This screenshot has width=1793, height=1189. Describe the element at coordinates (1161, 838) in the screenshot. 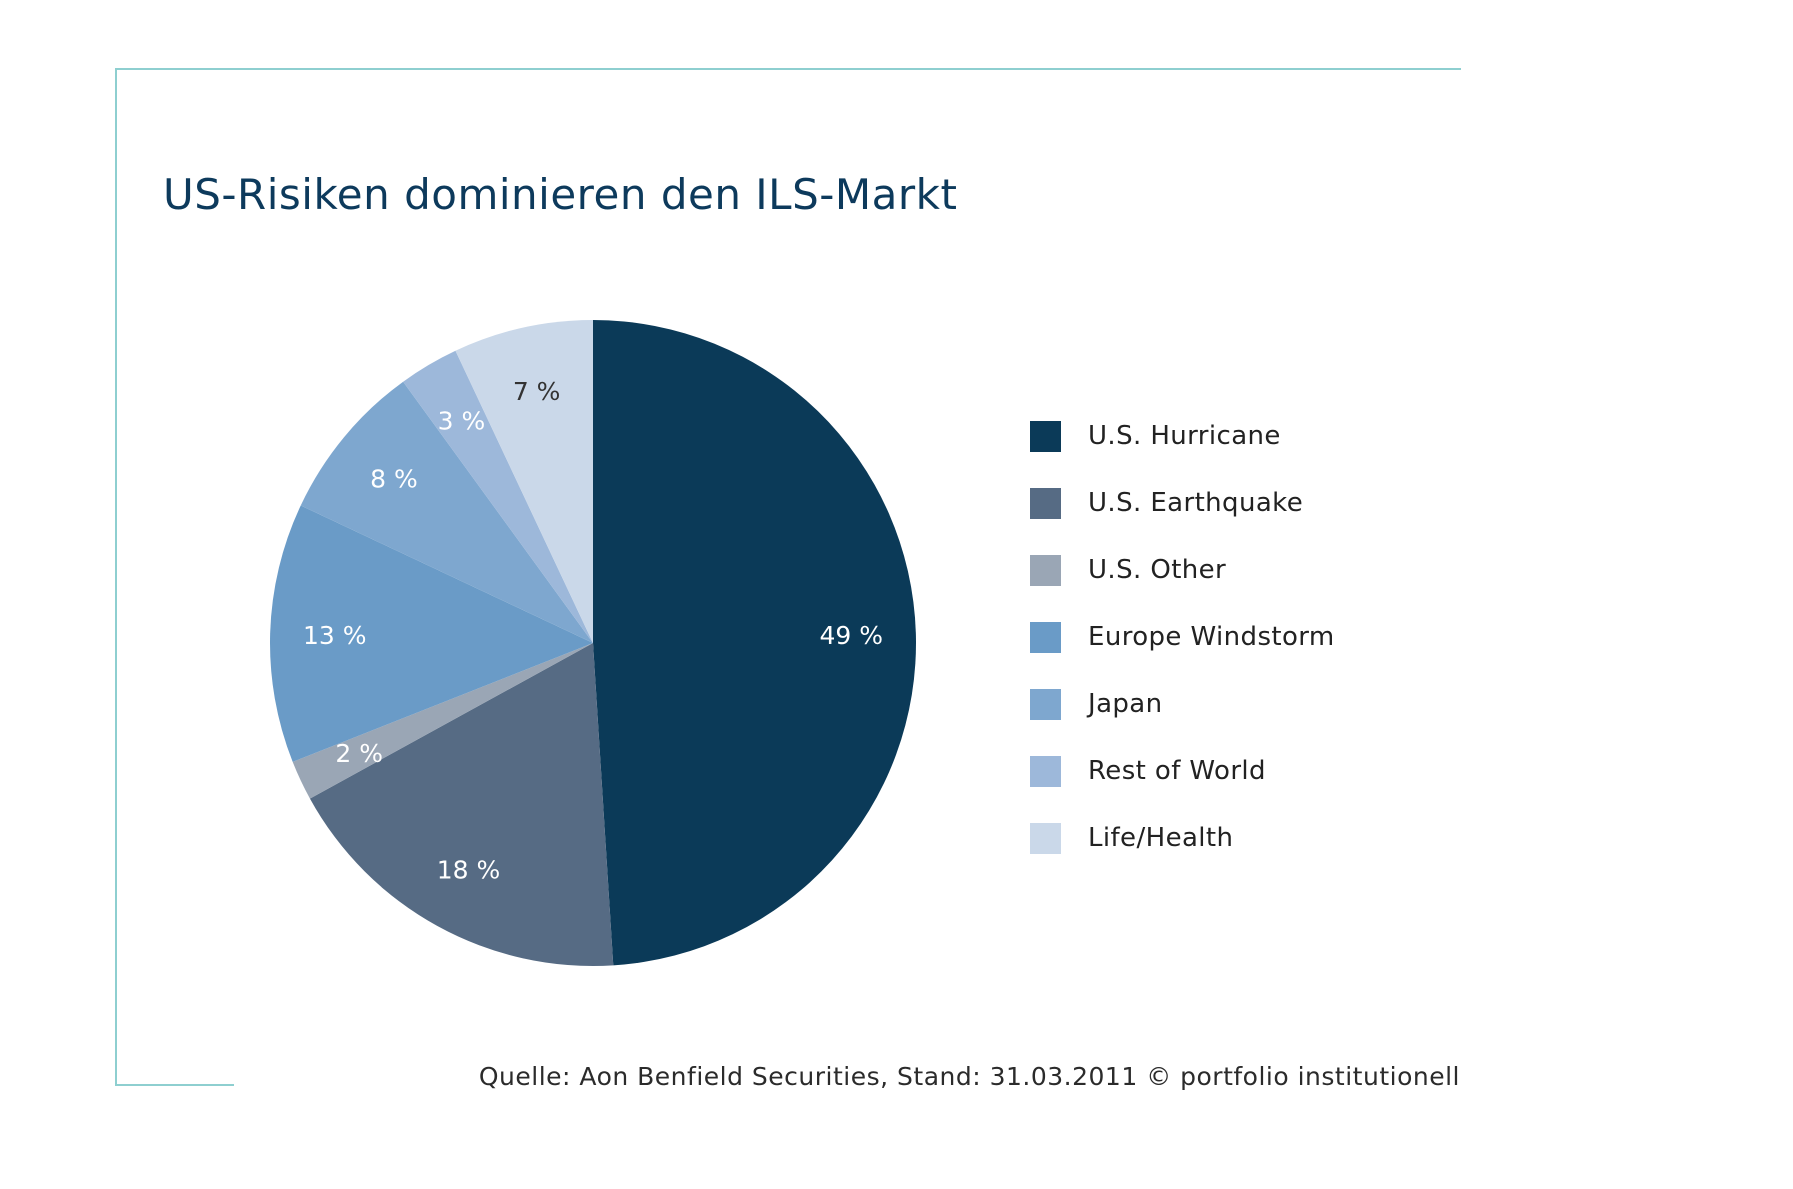

I see `legend-label: Life/Health` at that location.